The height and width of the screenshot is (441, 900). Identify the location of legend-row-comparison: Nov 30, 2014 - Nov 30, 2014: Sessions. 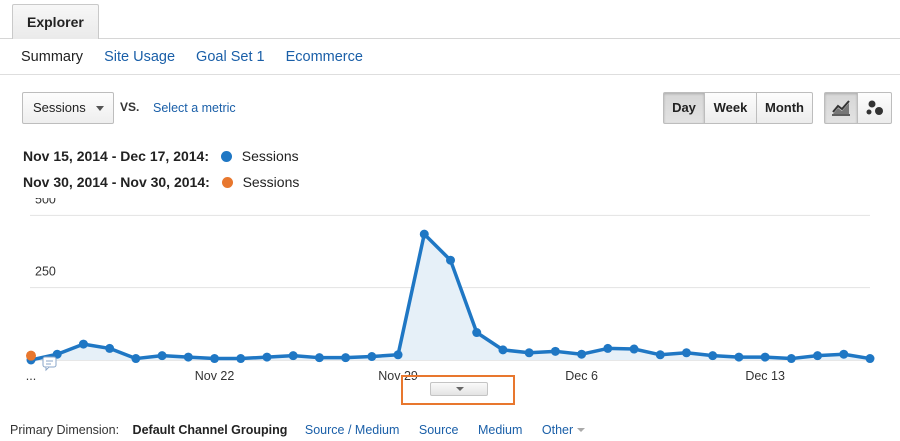
(161, 182).